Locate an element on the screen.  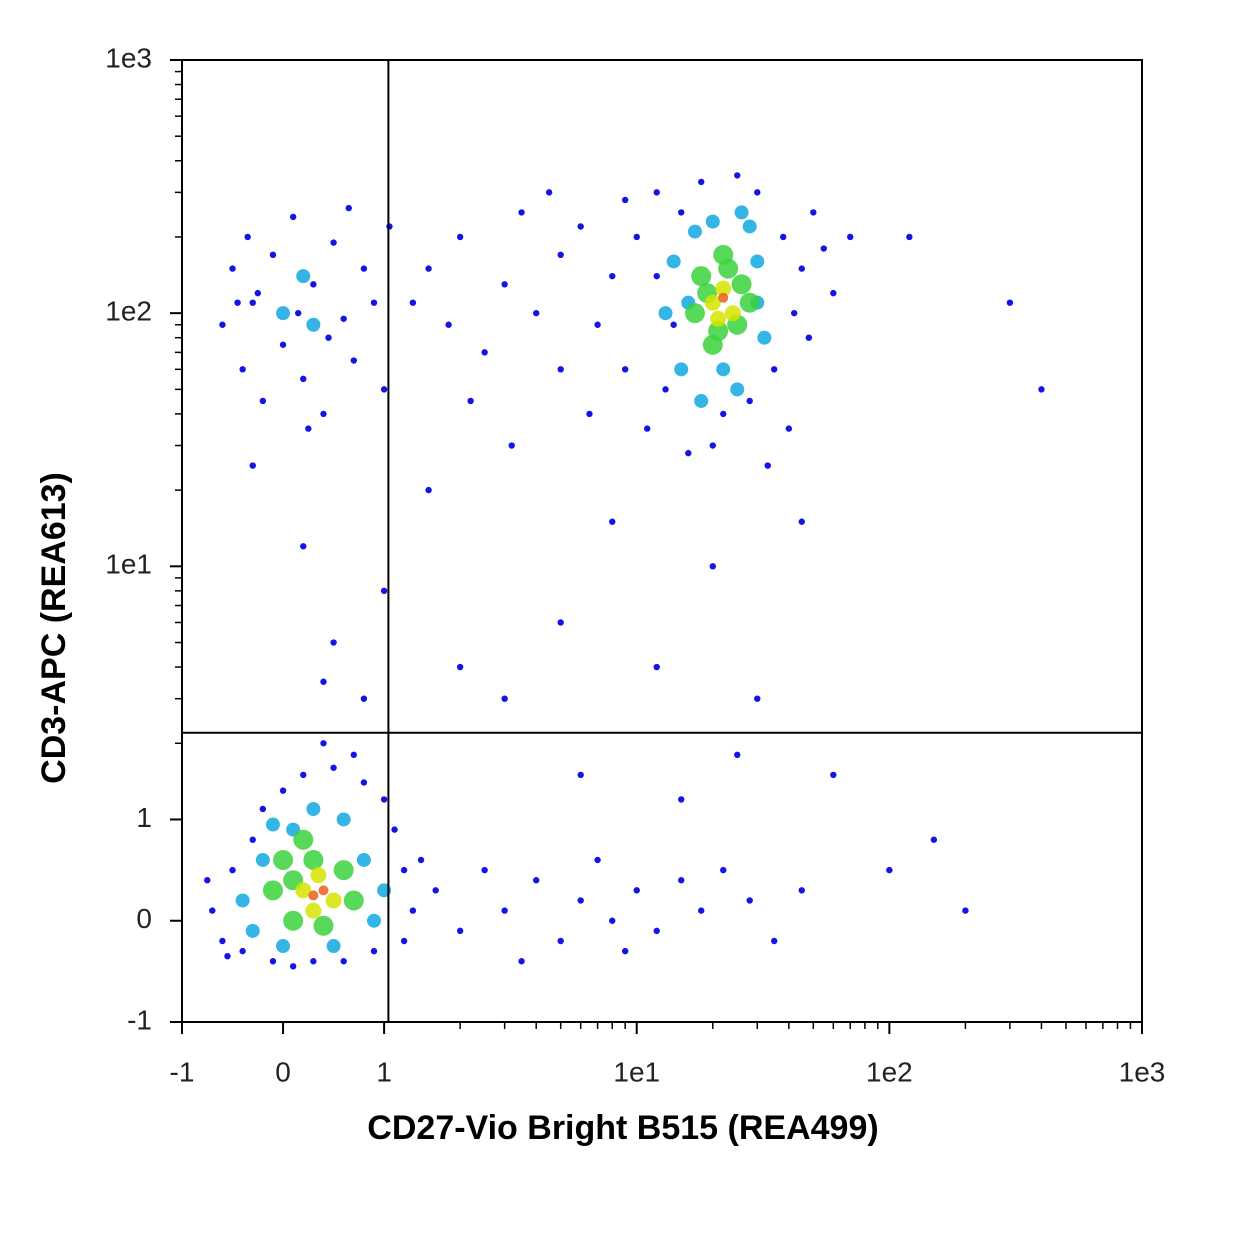
x-tick-label: 1e2 is located at coordinates (889, 1071).